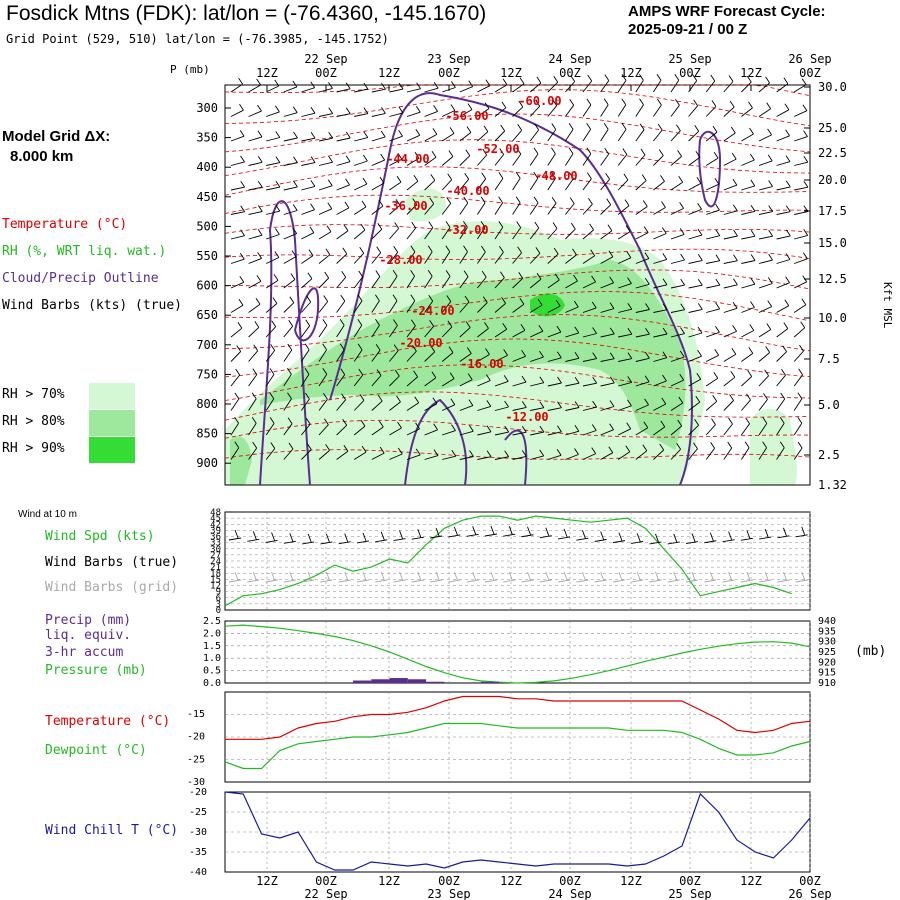  Describe the element at coordinates (827, 642) in the screenshot. I see `pressure-tick: 930` at that location.